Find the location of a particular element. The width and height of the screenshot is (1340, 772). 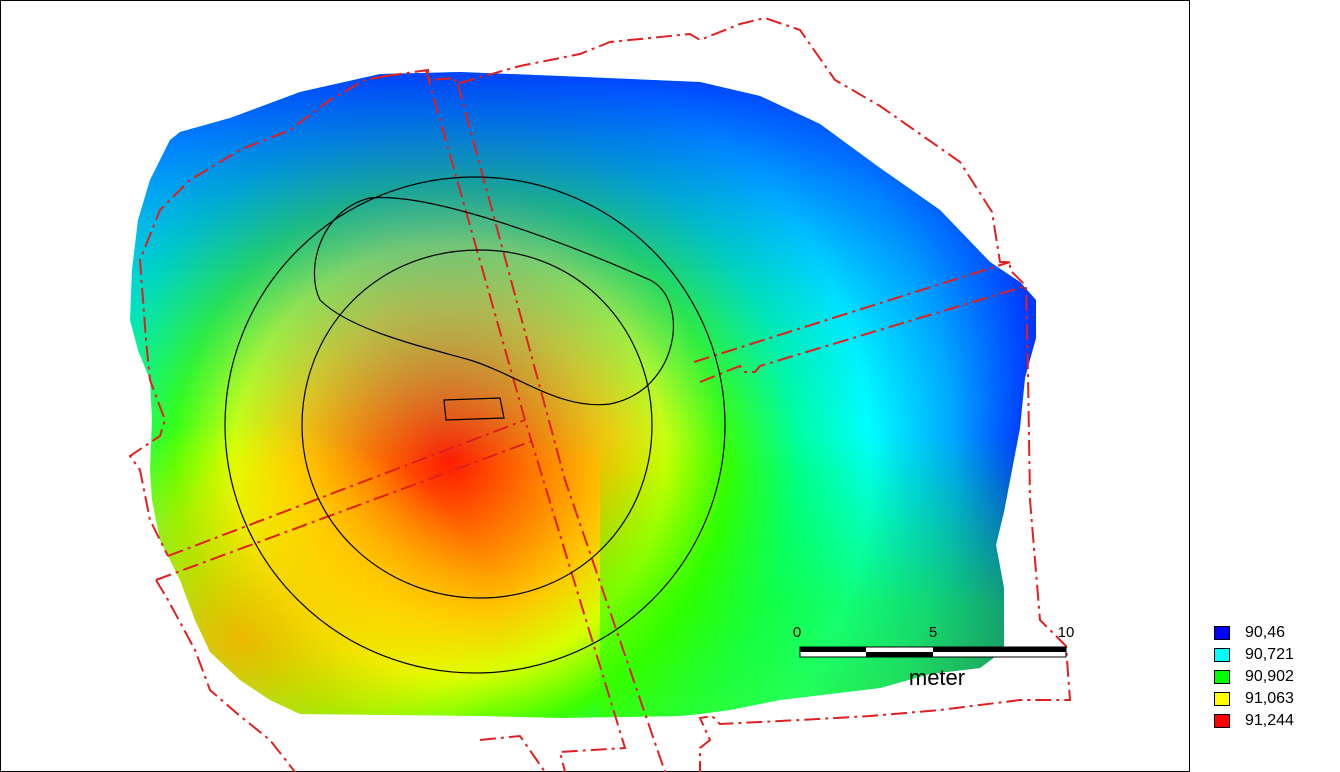

trench-east-lower is located at coordinates (863, 334).